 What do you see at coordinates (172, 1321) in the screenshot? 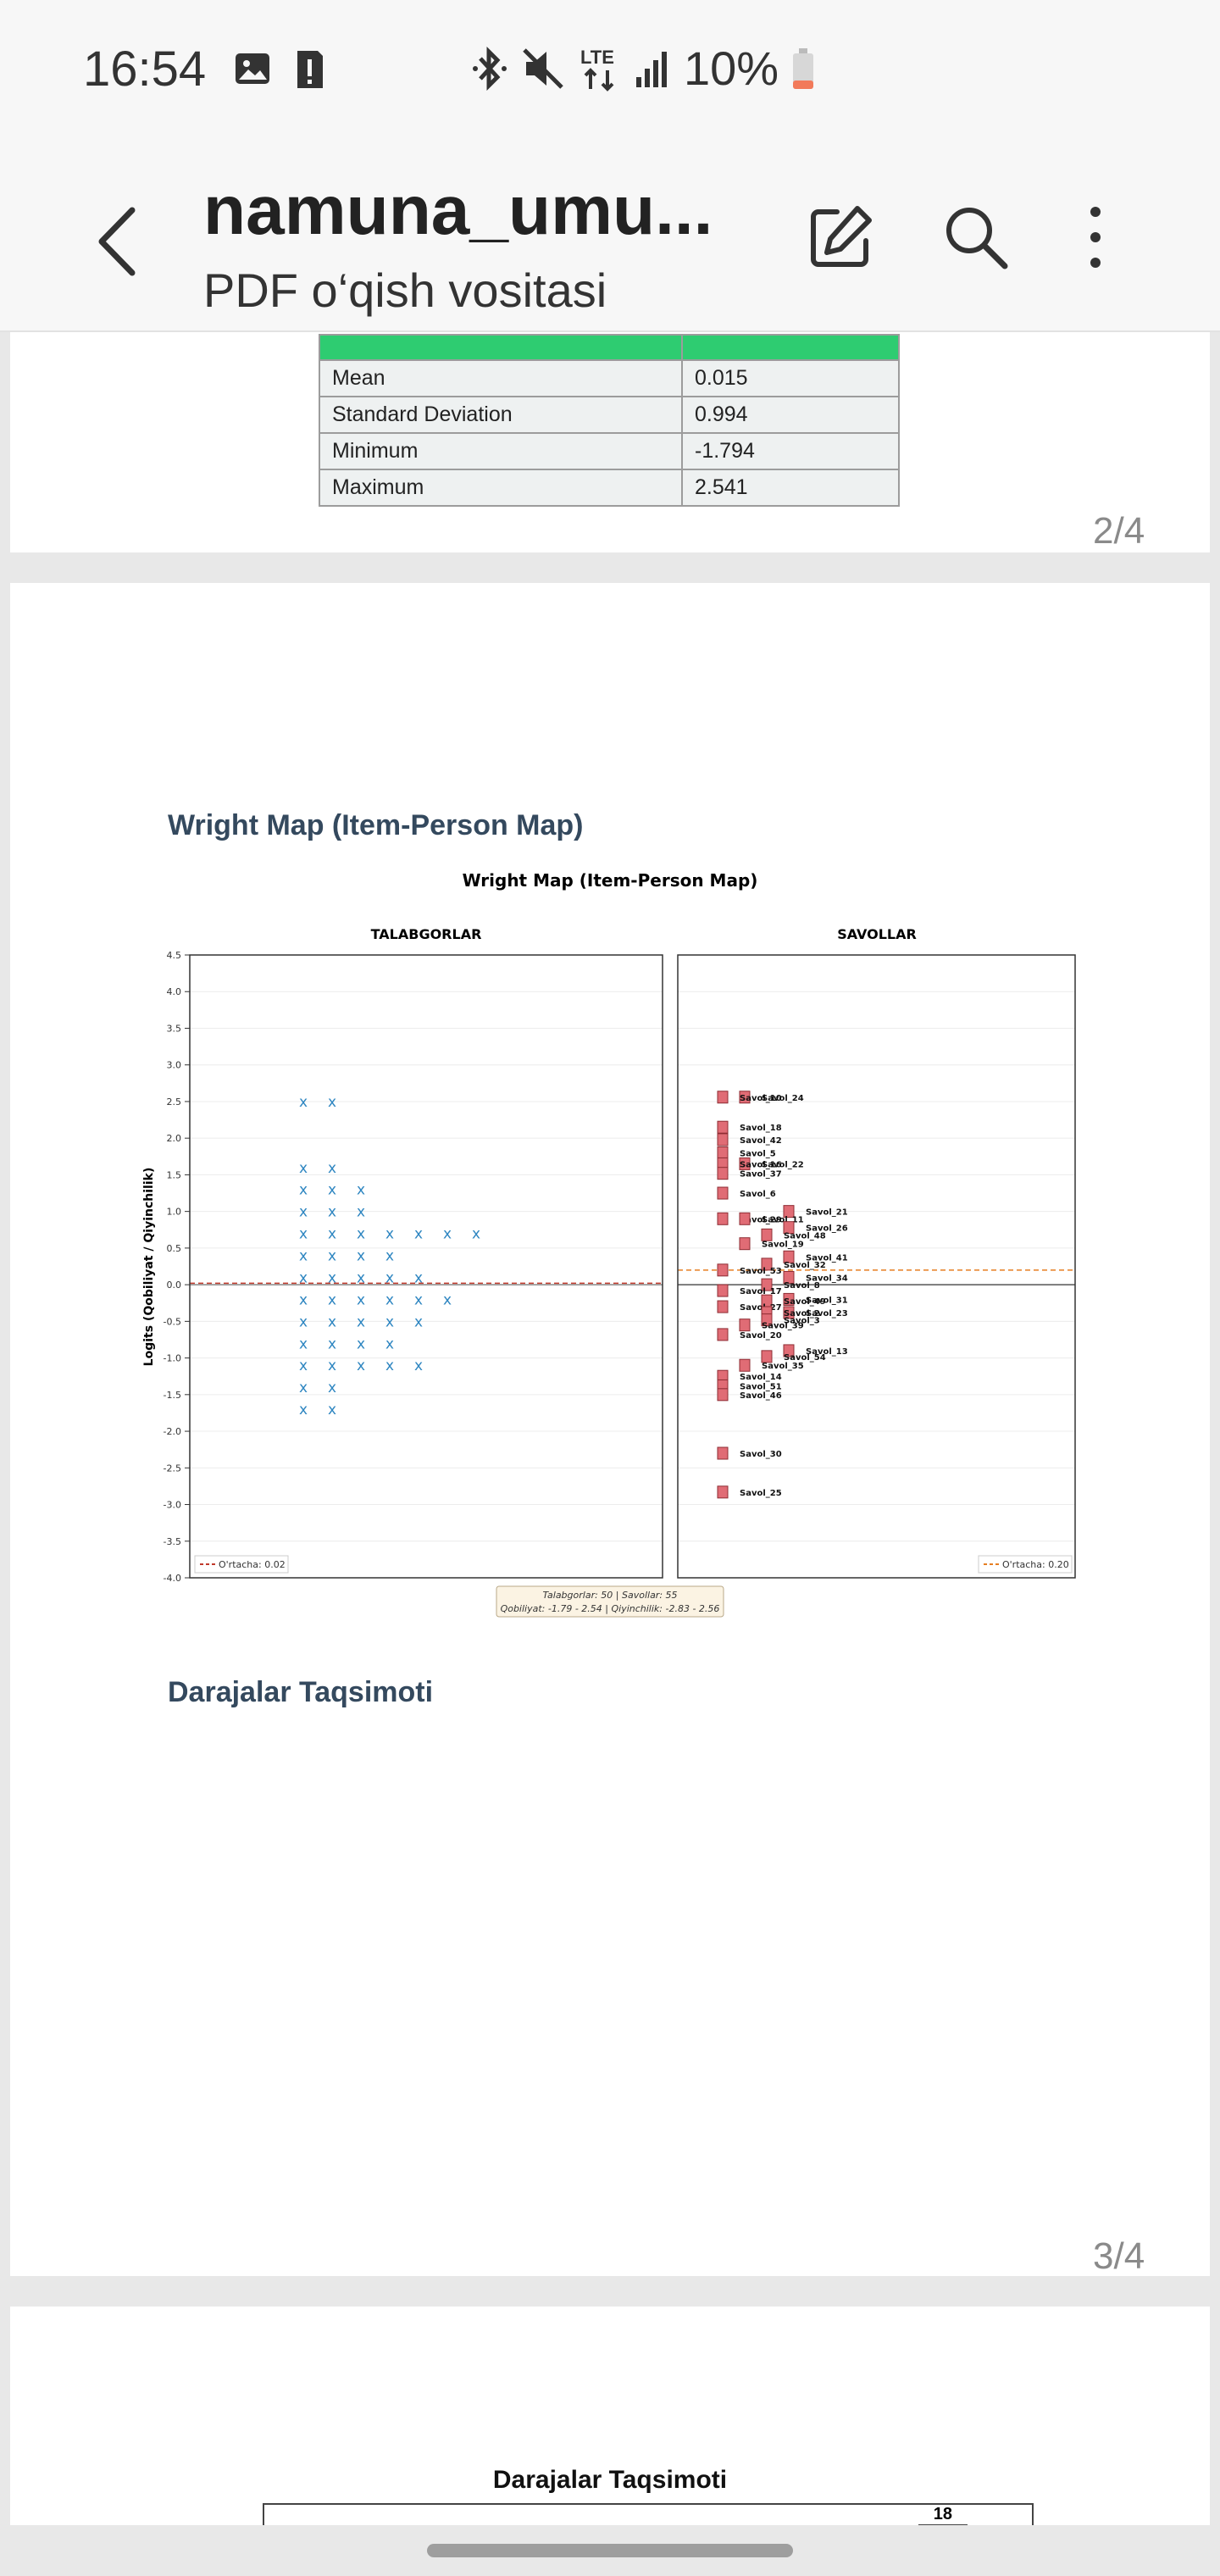
I see `y-tick-label: -0.5` at bounding box center [172, 1321].